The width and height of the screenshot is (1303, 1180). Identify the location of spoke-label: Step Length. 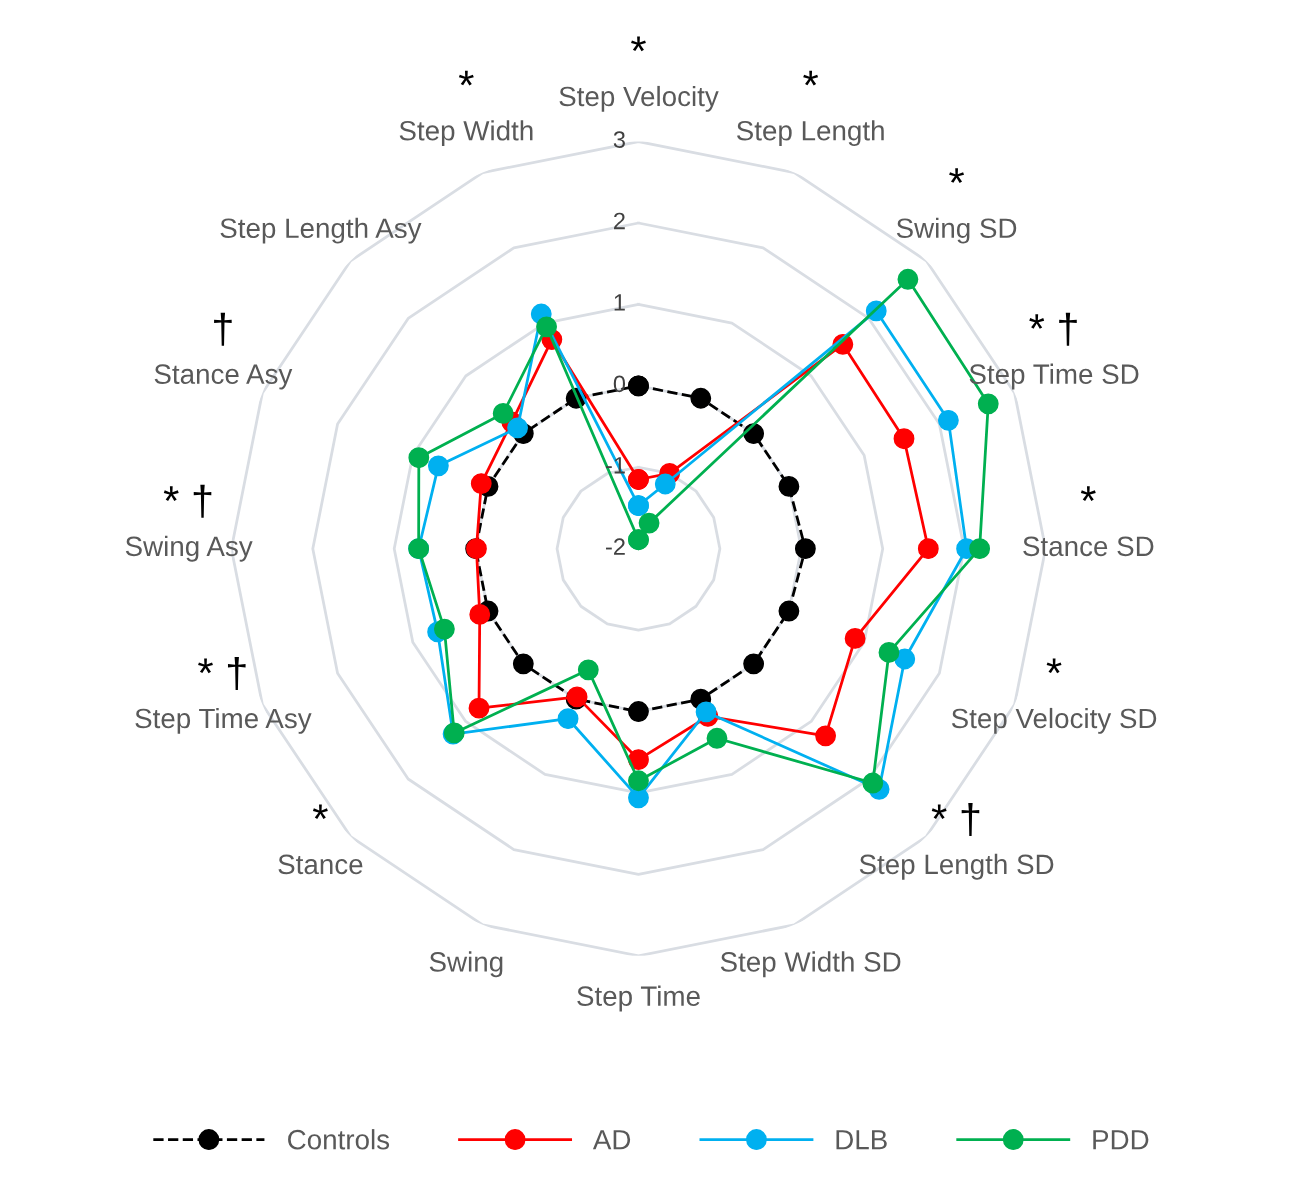
(810, 133).